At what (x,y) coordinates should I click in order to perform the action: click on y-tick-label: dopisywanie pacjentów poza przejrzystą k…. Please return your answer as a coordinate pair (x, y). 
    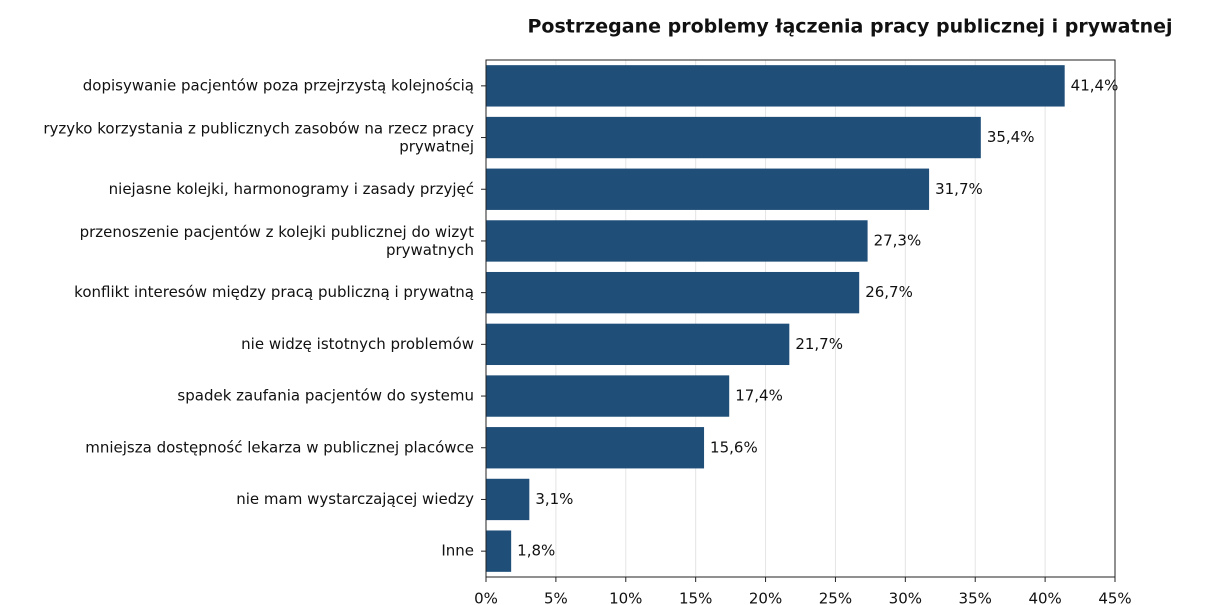
    Looking at the image, I should click on (278, 85).